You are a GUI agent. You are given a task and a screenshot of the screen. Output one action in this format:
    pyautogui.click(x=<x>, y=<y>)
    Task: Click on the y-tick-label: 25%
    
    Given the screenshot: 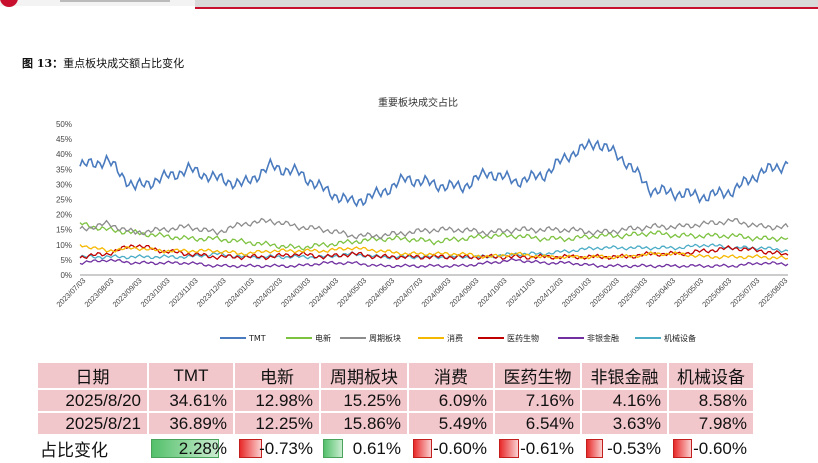 What is the action you would take?
    pyautogui.click(x=64, y=200)
    